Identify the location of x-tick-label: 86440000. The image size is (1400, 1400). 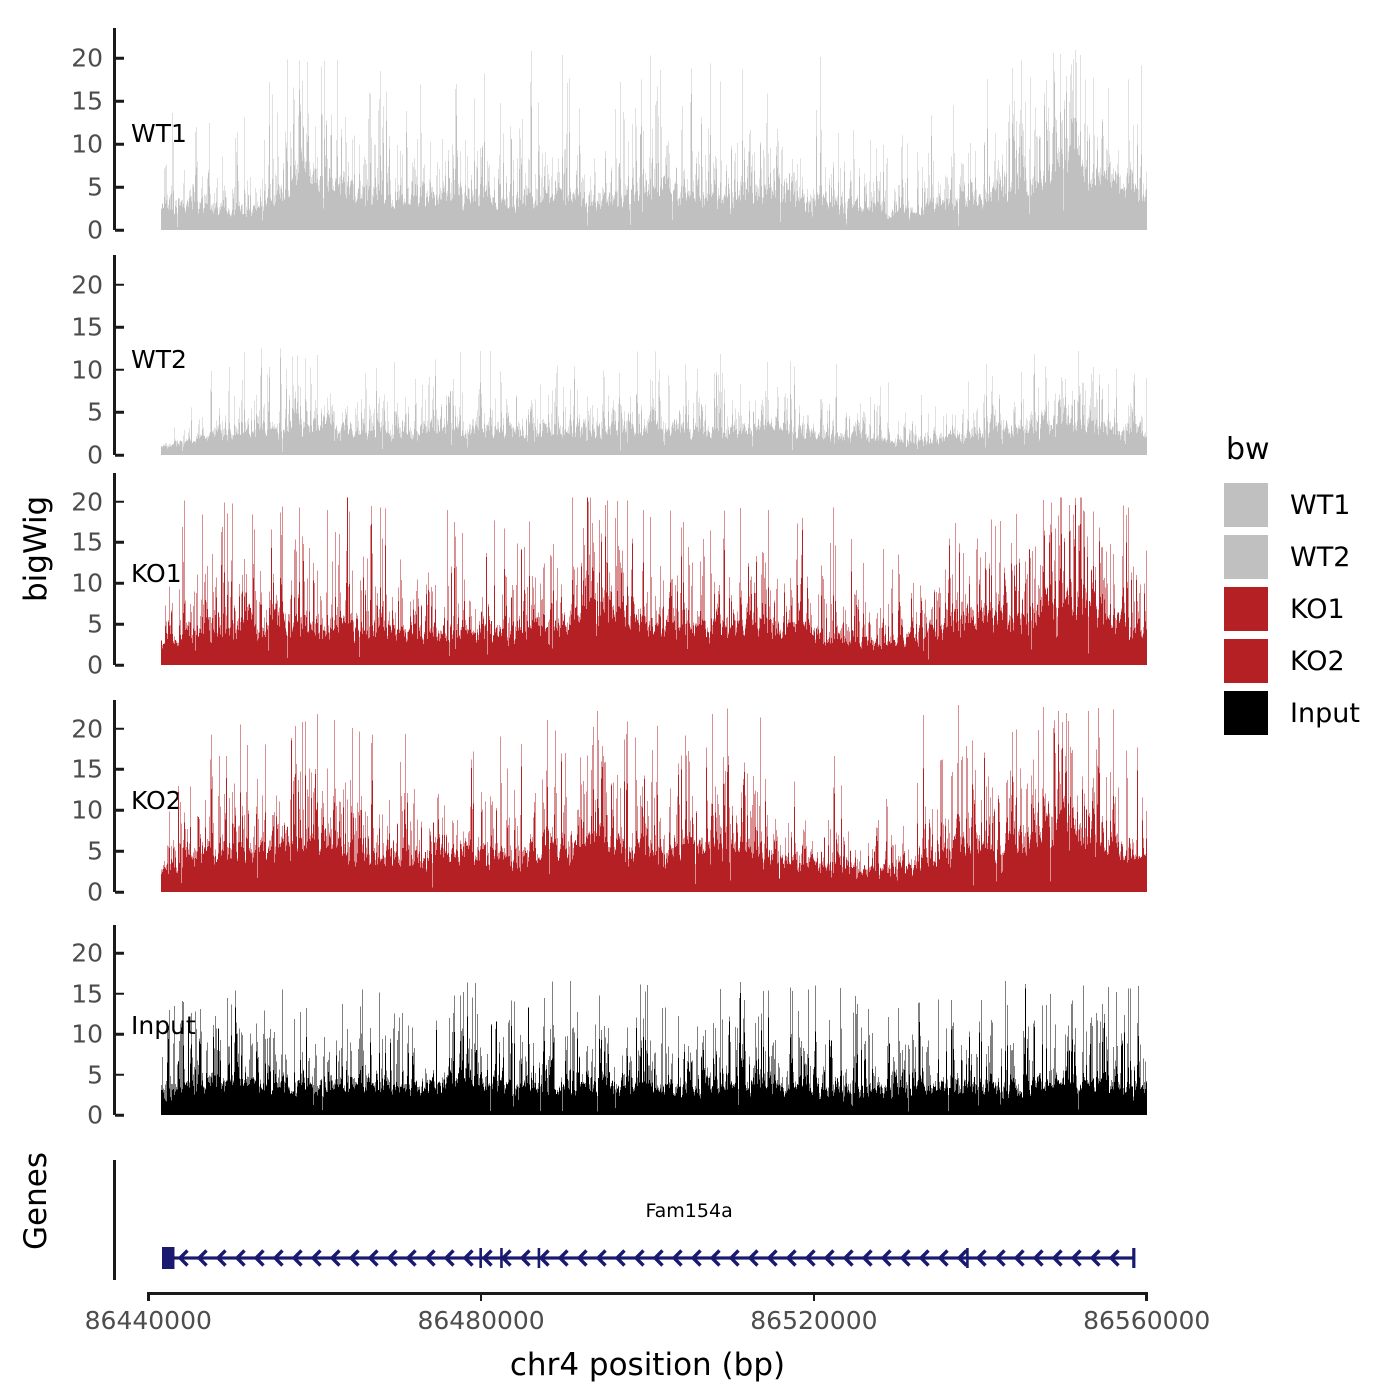
(148, 1320).